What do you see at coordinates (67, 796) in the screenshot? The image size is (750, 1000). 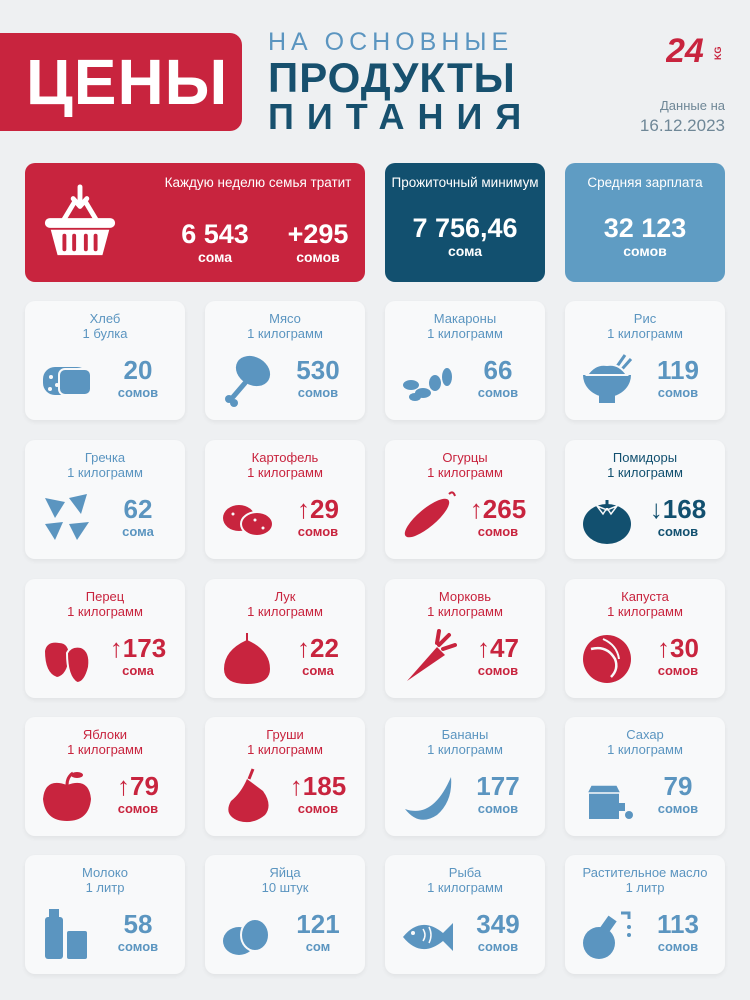 I see `apple-icon` at bounding box center [67, 796].